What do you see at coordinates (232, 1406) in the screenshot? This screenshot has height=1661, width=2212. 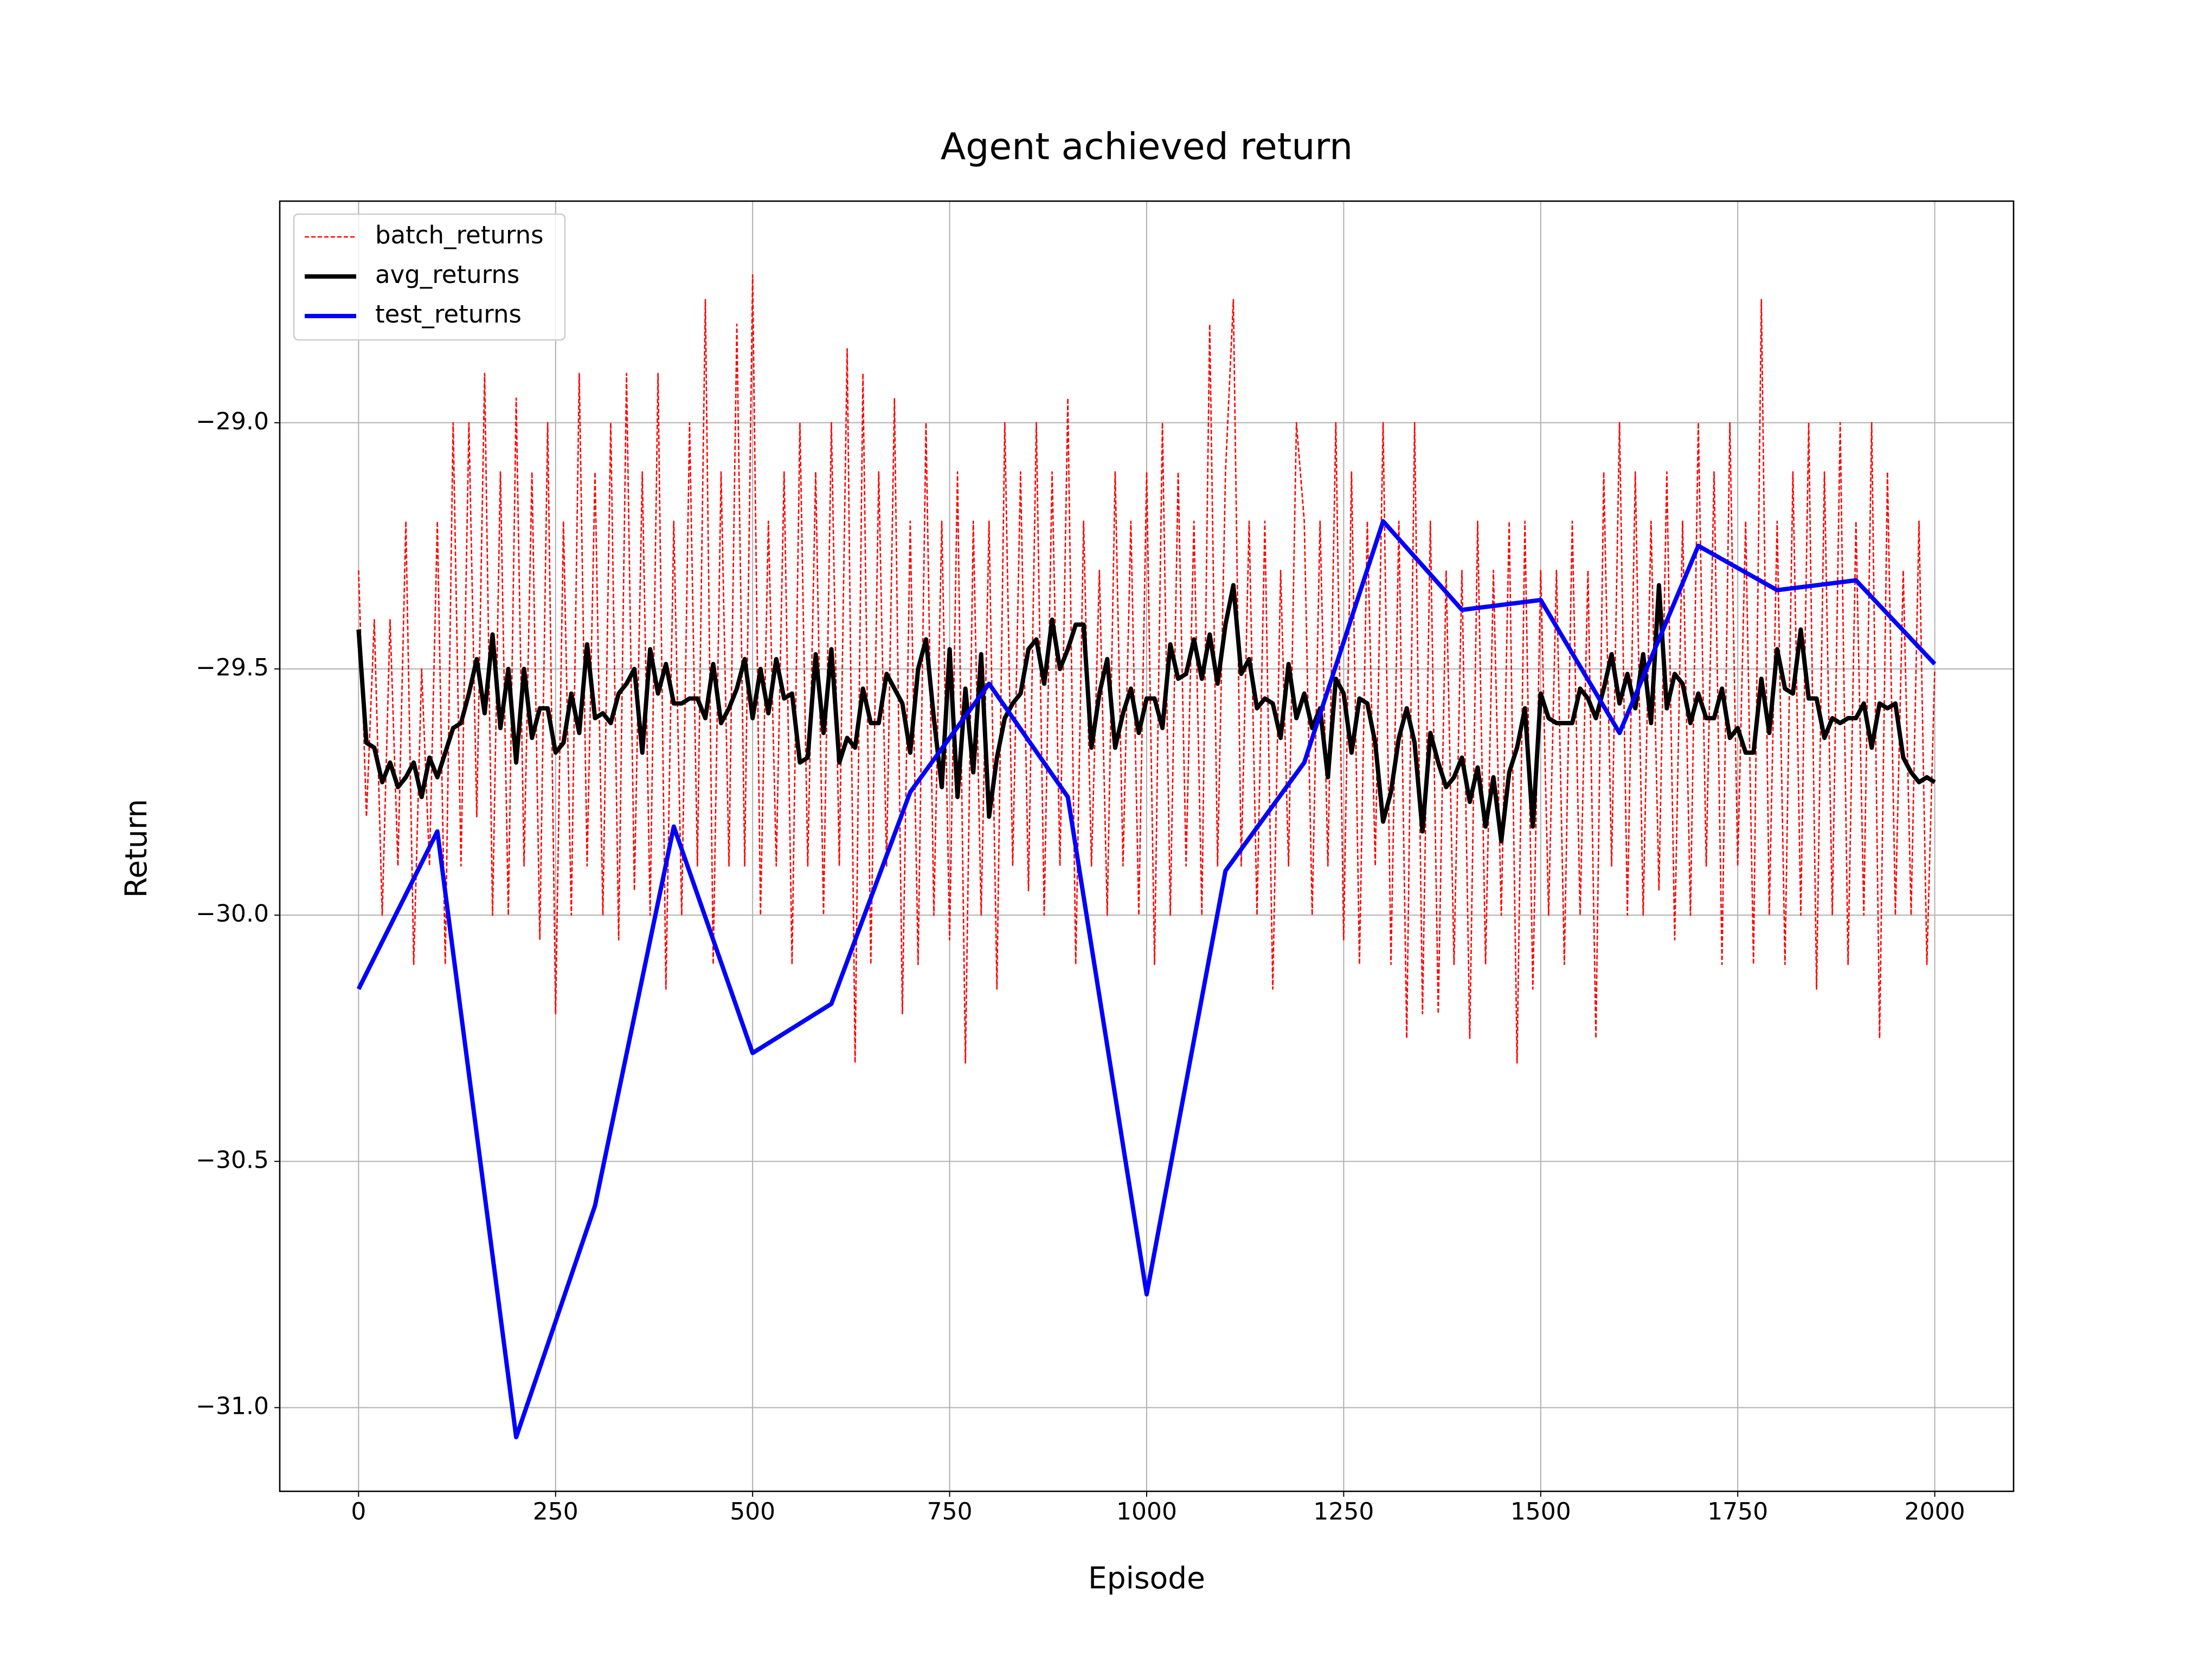 I see `y-tick-label: −31.0` at bounding box center [232, 1406].